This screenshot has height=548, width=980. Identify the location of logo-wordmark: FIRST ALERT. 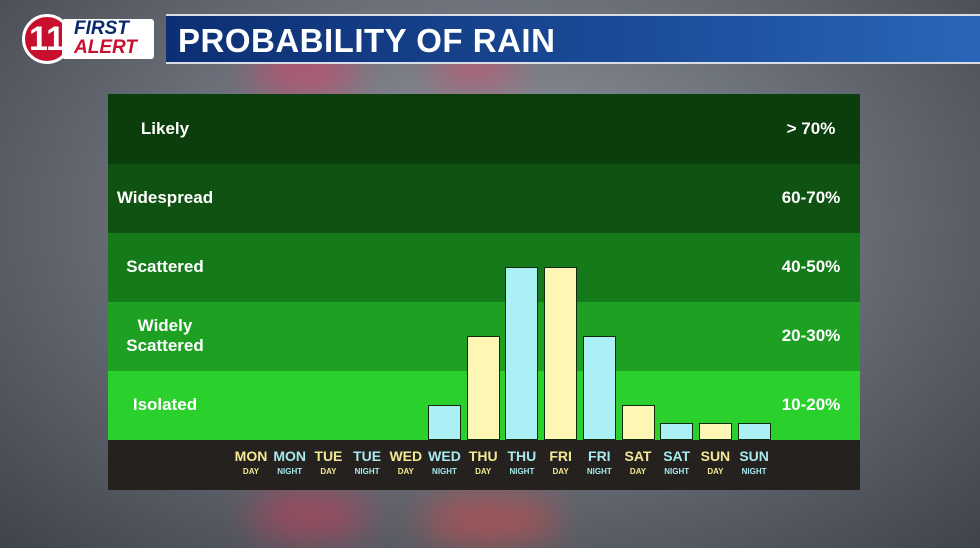
(108, 39).